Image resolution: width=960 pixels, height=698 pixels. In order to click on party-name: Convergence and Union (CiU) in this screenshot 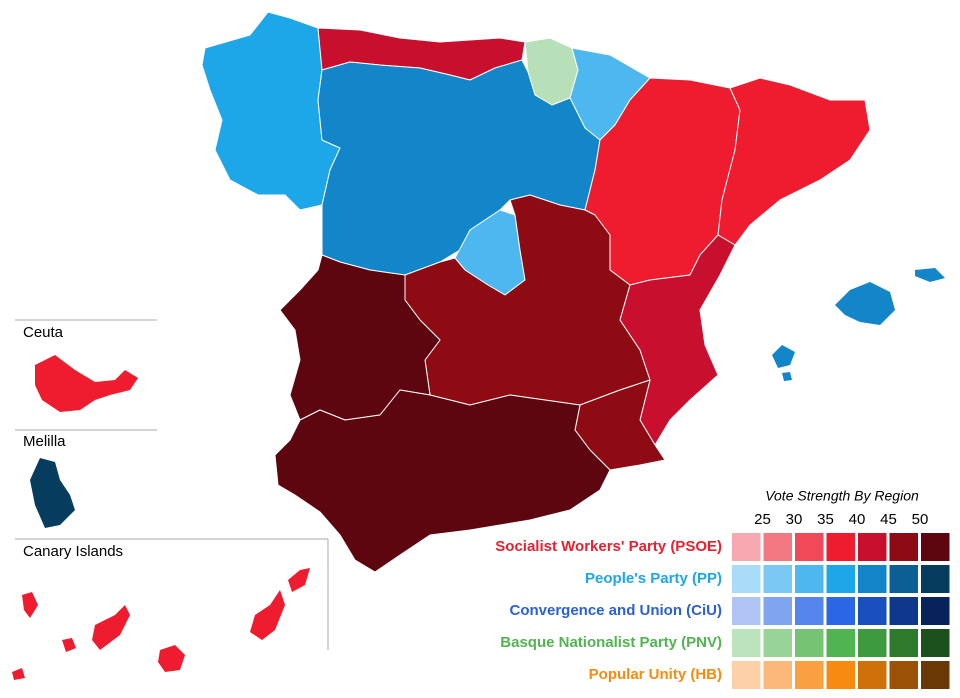, I will do `click(615, 610)`.